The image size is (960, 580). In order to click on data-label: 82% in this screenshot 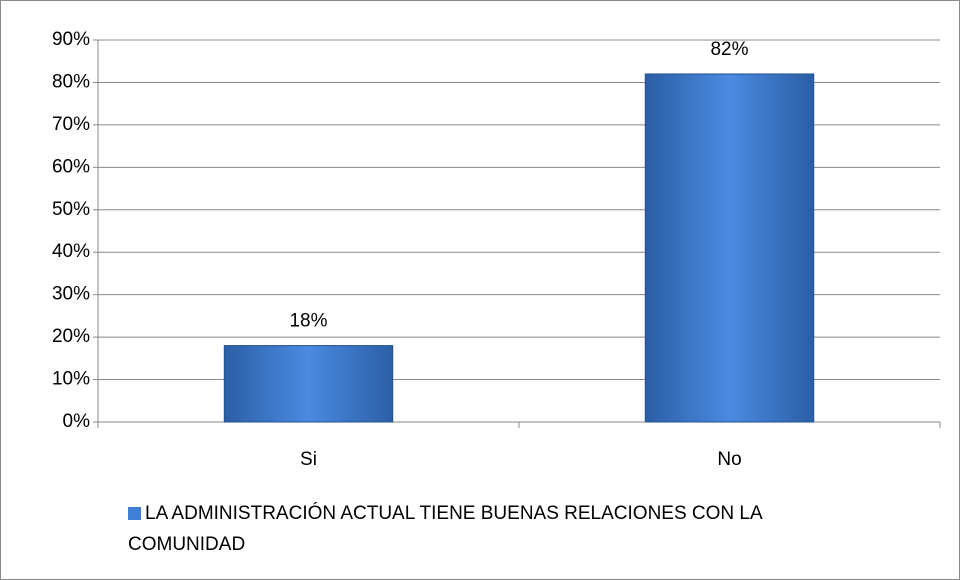, I will do `click(729, 49)`.